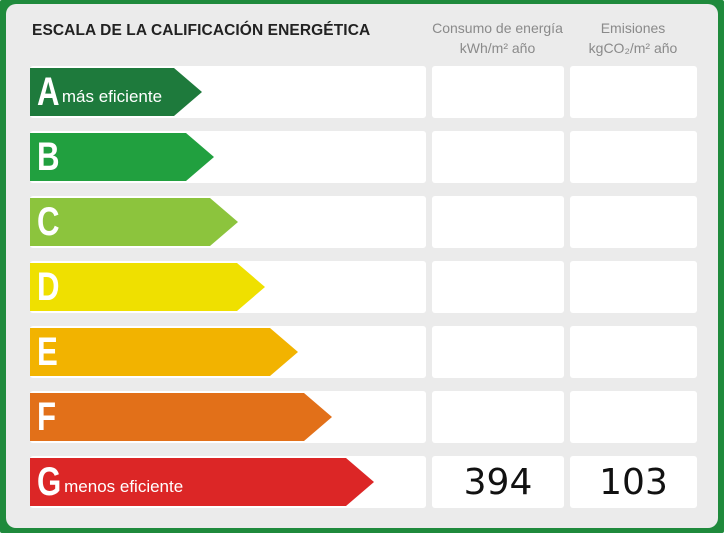  Describe the element at coordinates (497, 48) in the screenshot. I see `consumo-header-line2: kWh/m² año` at that location.